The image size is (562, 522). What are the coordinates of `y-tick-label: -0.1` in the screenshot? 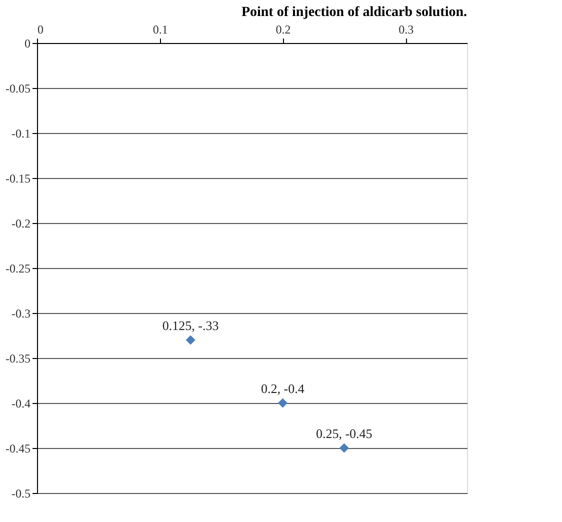 It's located at (21, 133).